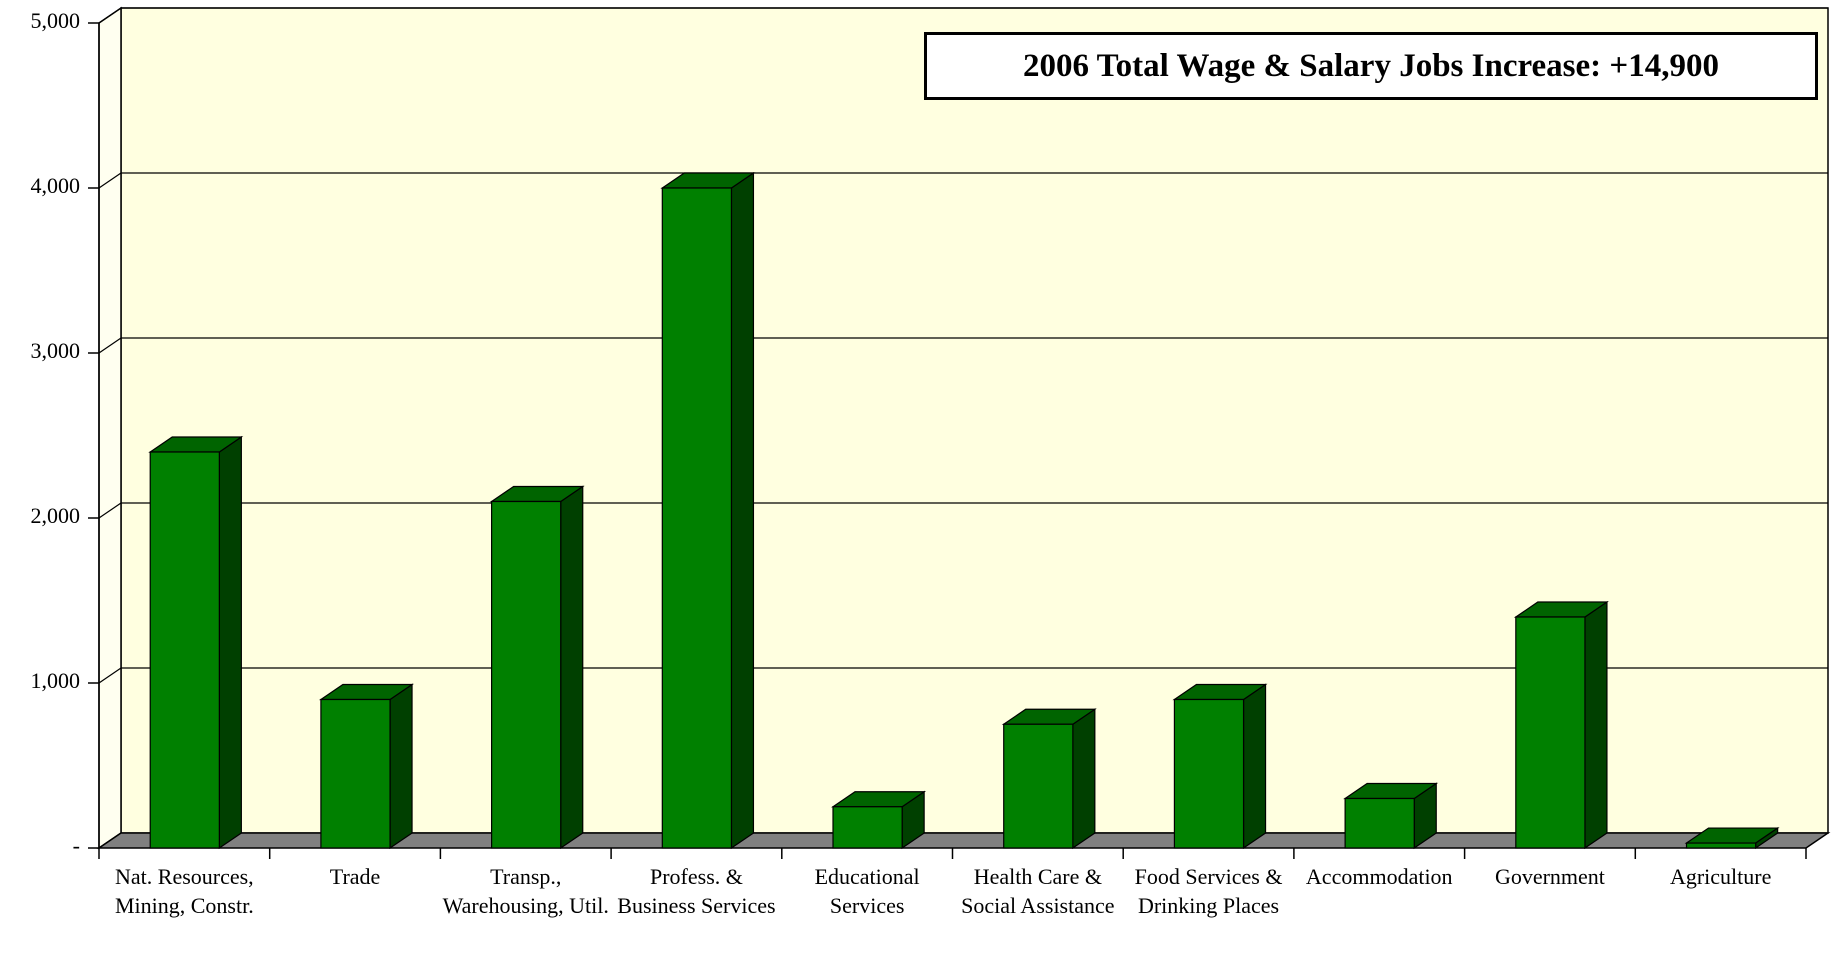  I want to click on x-tick-label: Trade, so click(355, 876).